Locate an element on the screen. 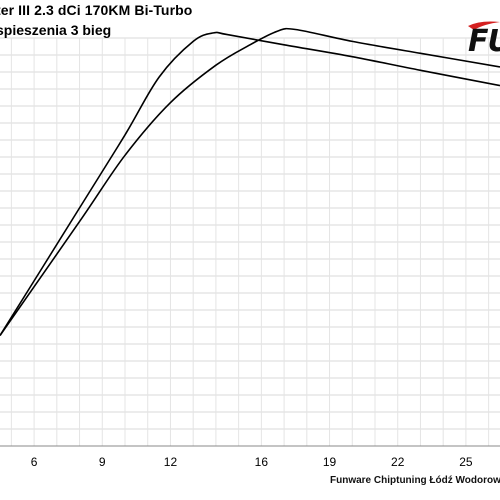 Image resolution: width=500 pixels, height=500 pixels. x-tick-label: 19 is located at coordinates (330, 462).